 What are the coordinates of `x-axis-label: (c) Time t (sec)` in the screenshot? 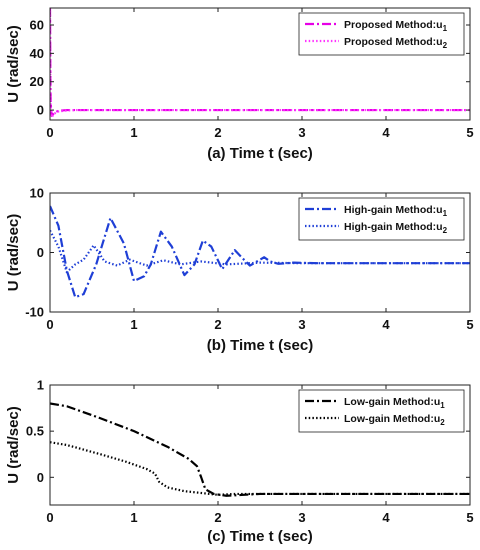 It's located at (260, 536).